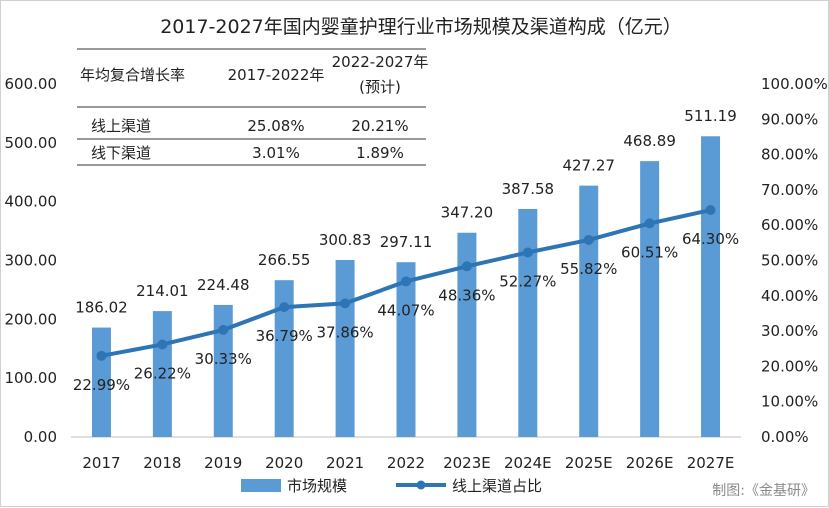 The width and height of the screenshot is (829, 508). What do you see at coordinates (284, 336) in the screenshot?
I see `line-data-label: 36.79%` at bounding box center [284, 336].